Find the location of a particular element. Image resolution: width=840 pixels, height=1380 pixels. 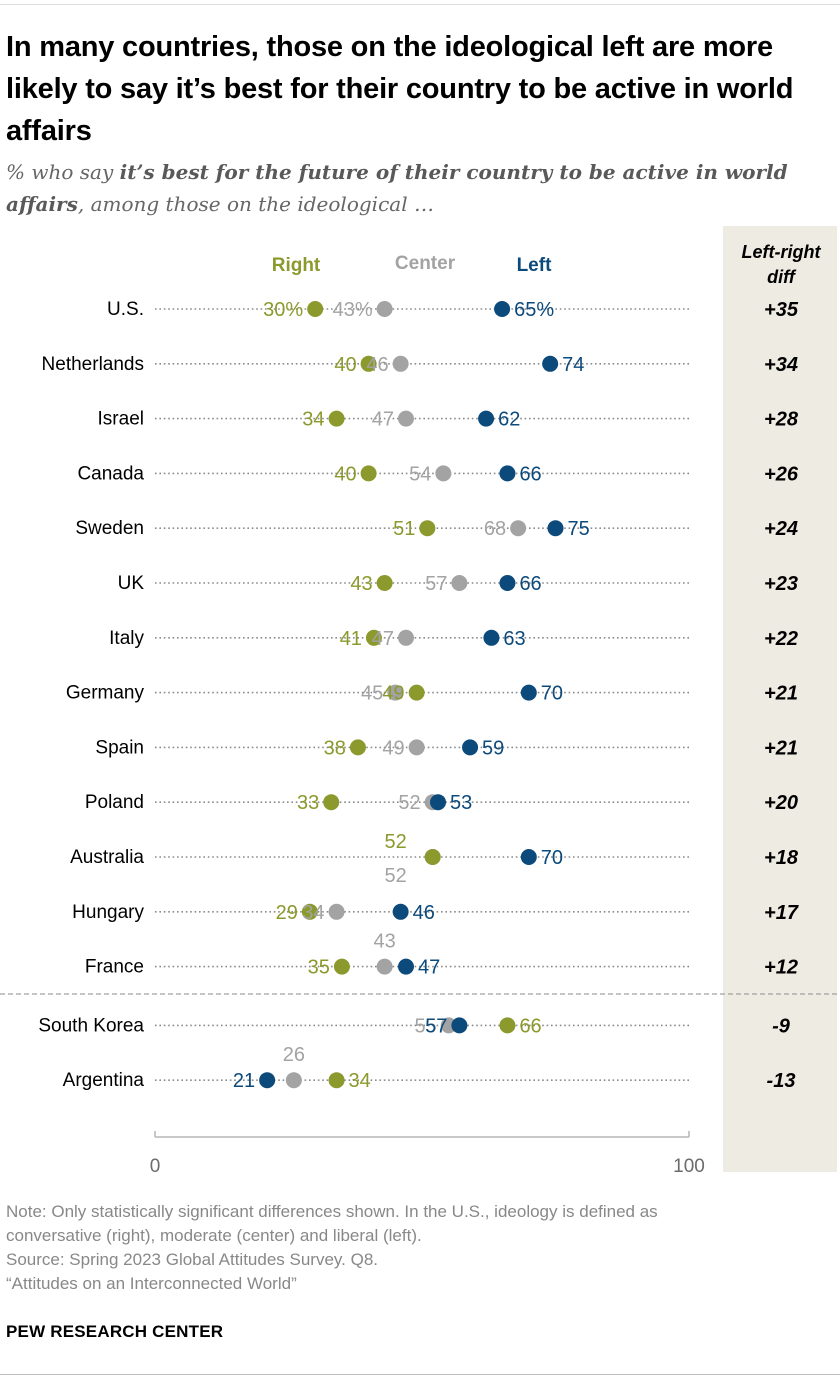

dot-right-sweden is located at coordinates (427, 528).